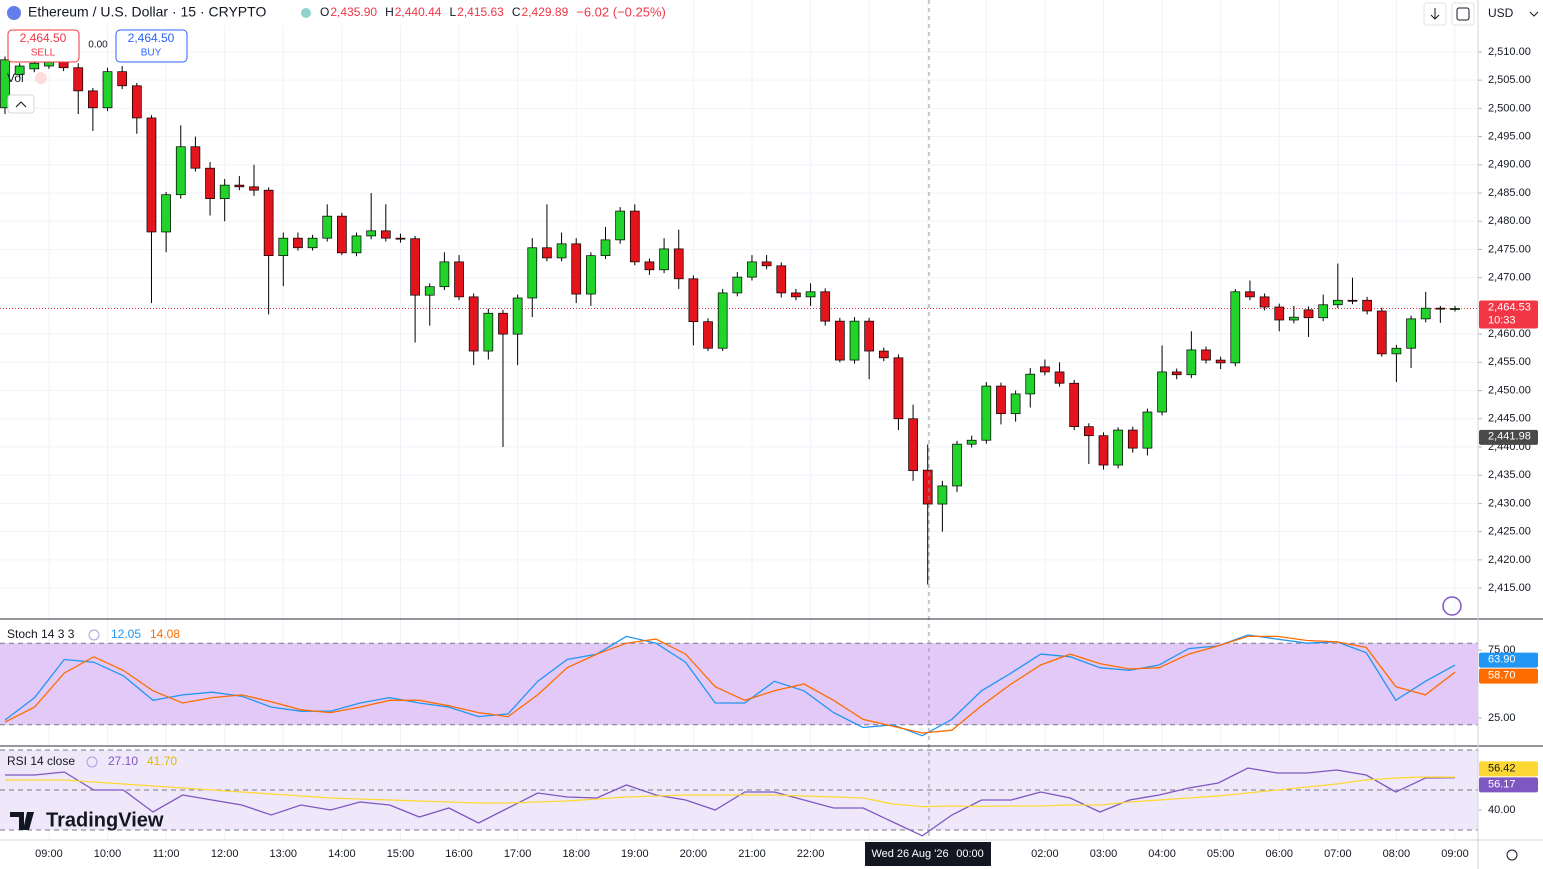 The width and height of the screenshot is (1543, 869). What do you see at coordinates (14, 13) in the screenshot?
I see `symbol-icon` at bounding box center [14, 13].